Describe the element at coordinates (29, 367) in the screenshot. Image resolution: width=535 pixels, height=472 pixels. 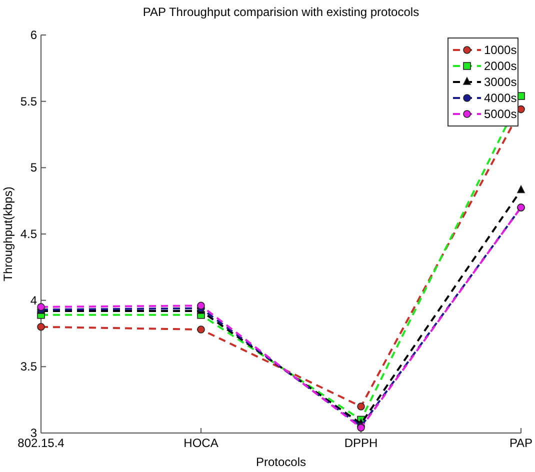
I see `y-tick-label: 3.5` at that location.